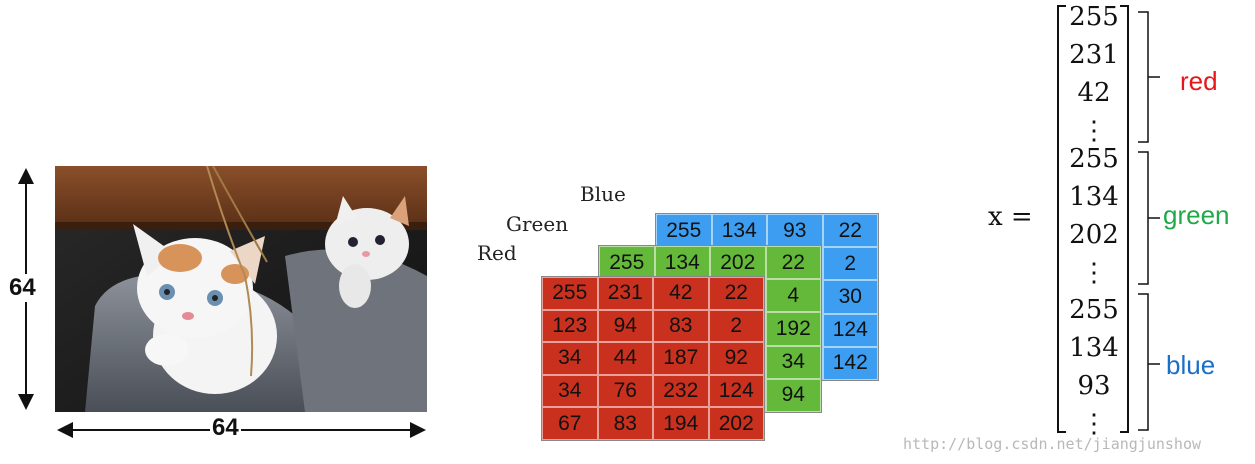 The width and height of the screenshot is (1255, 464). I want to click on green-channel-title: Green, so click(537, 224).